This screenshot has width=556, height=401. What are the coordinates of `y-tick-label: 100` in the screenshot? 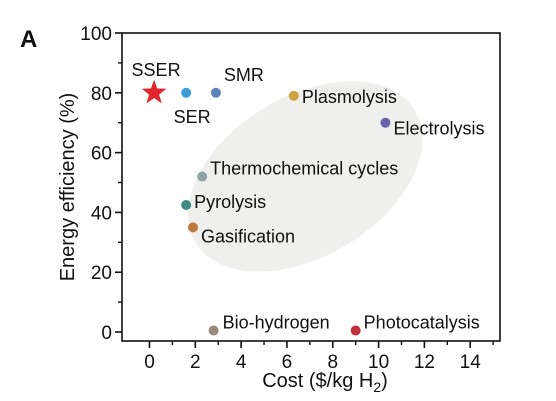 It's located at (96, 34).